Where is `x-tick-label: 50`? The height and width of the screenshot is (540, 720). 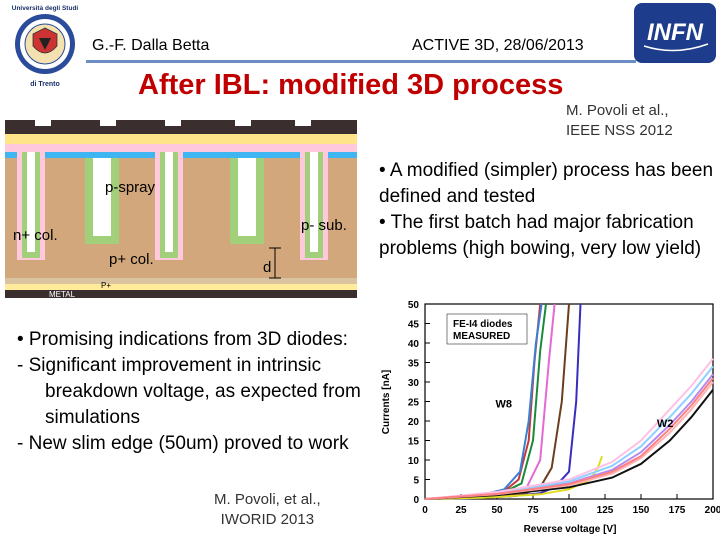
x-tick-label: 50 is located at coordinates (497, 510).